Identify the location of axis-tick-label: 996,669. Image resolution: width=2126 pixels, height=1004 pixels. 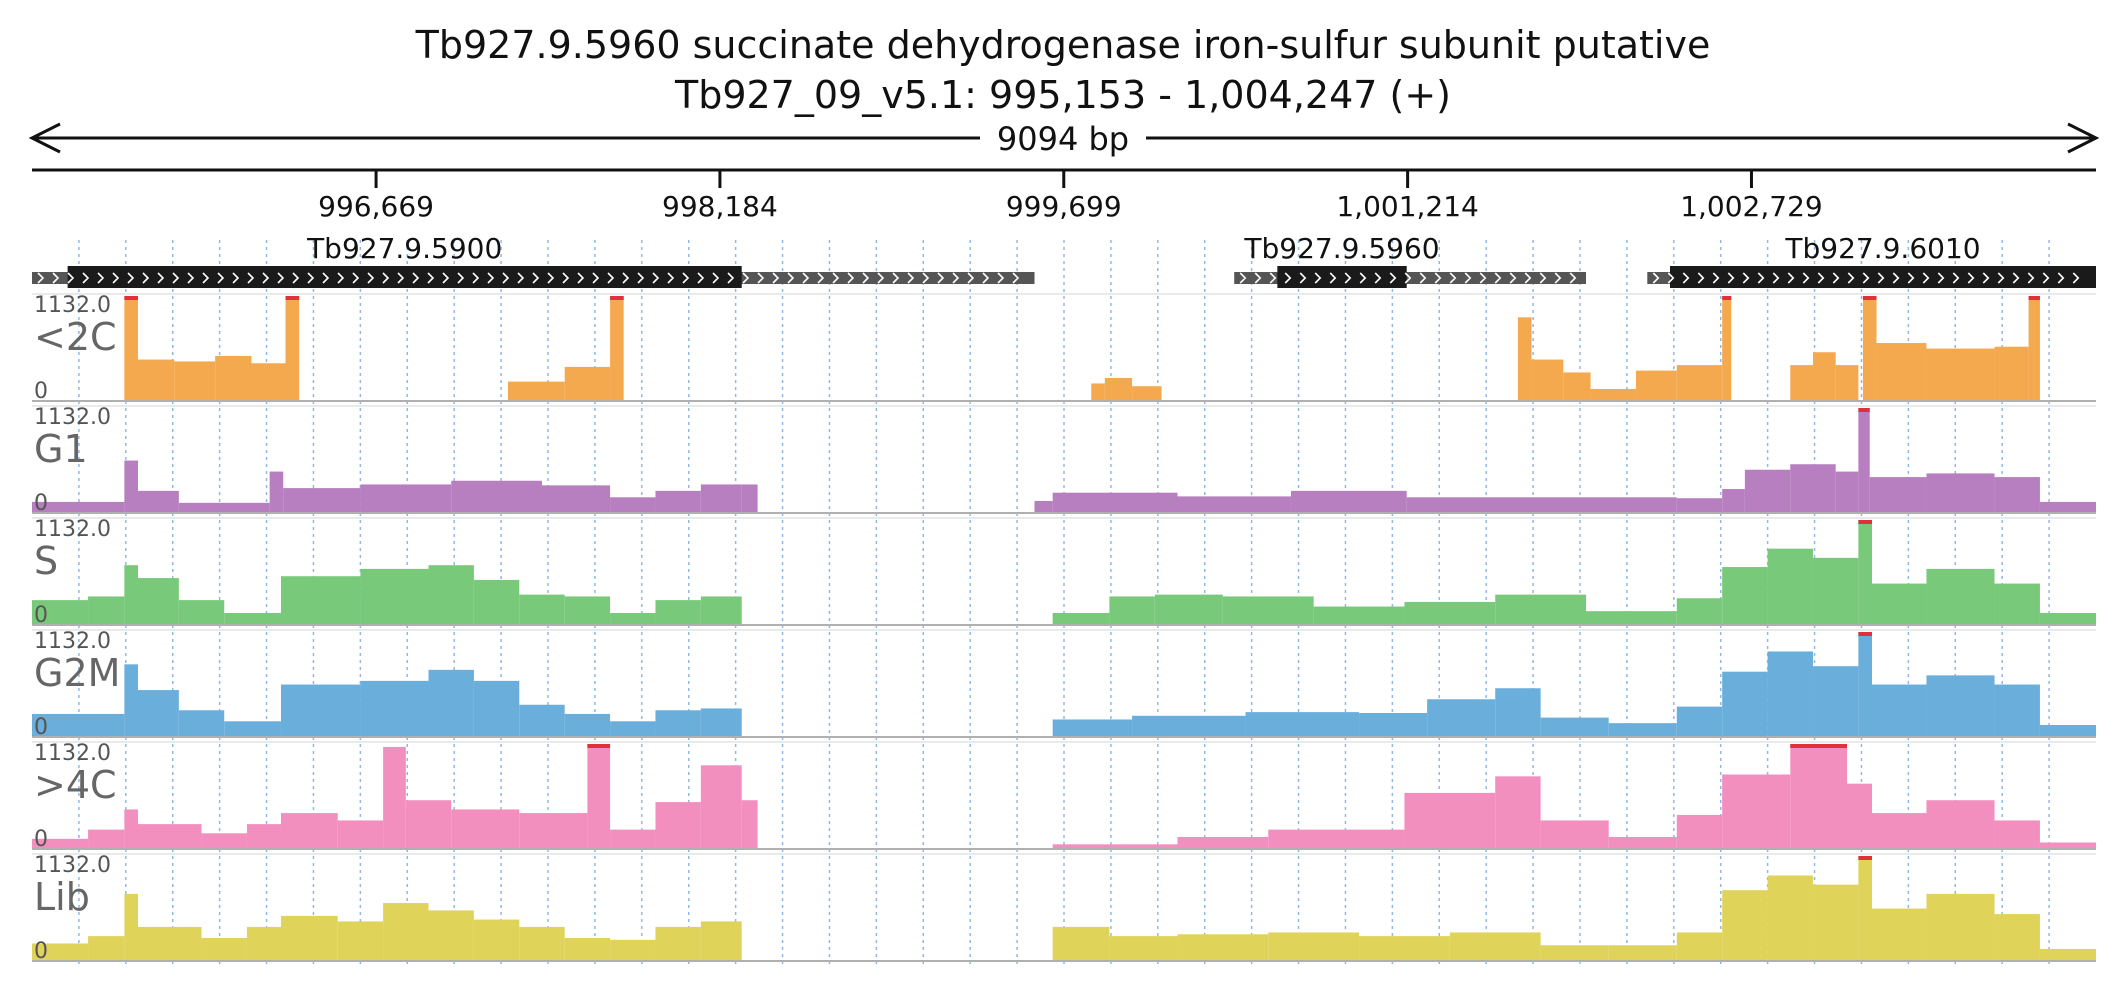
(376, 206).